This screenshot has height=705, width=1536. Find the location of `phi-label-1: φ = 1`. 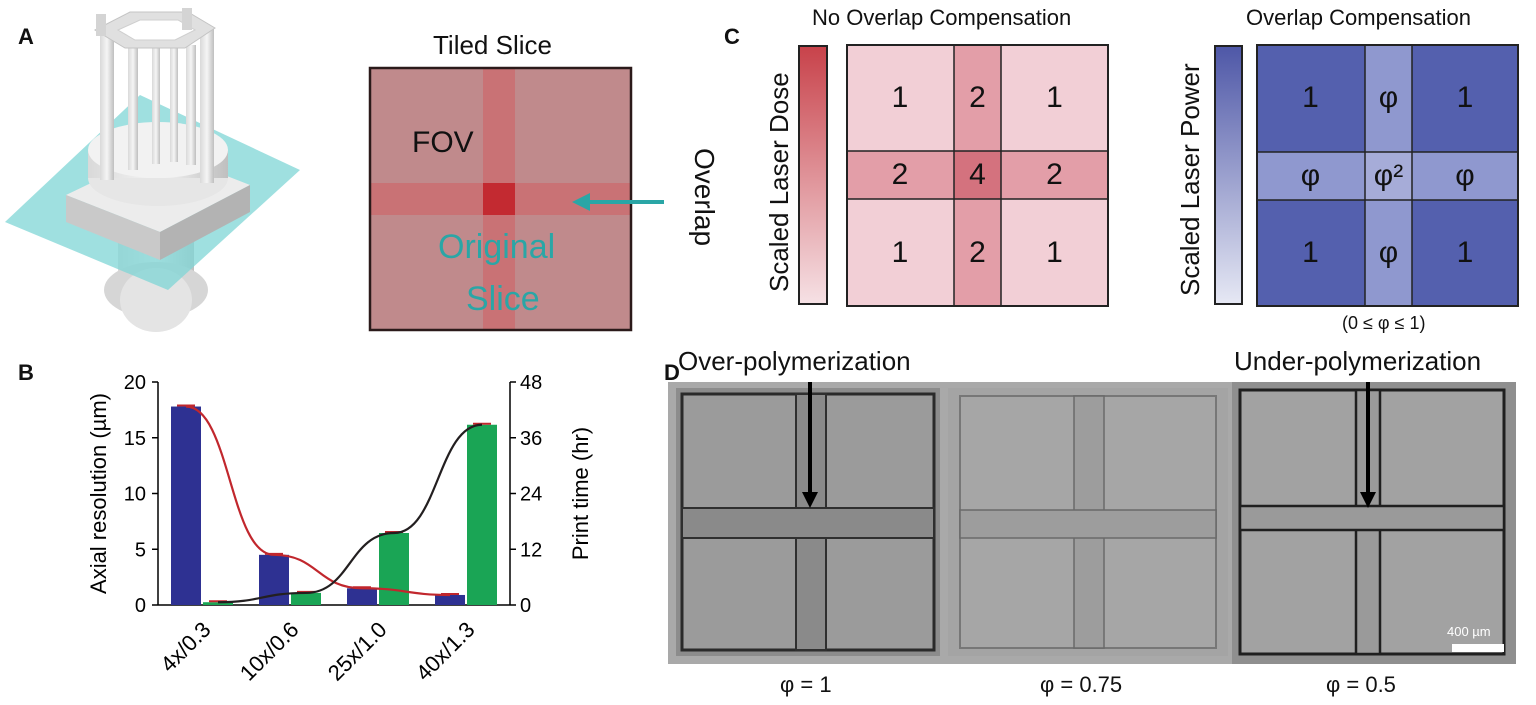

phi-label-1: φ = 1 is located at coordinates (806, 684).